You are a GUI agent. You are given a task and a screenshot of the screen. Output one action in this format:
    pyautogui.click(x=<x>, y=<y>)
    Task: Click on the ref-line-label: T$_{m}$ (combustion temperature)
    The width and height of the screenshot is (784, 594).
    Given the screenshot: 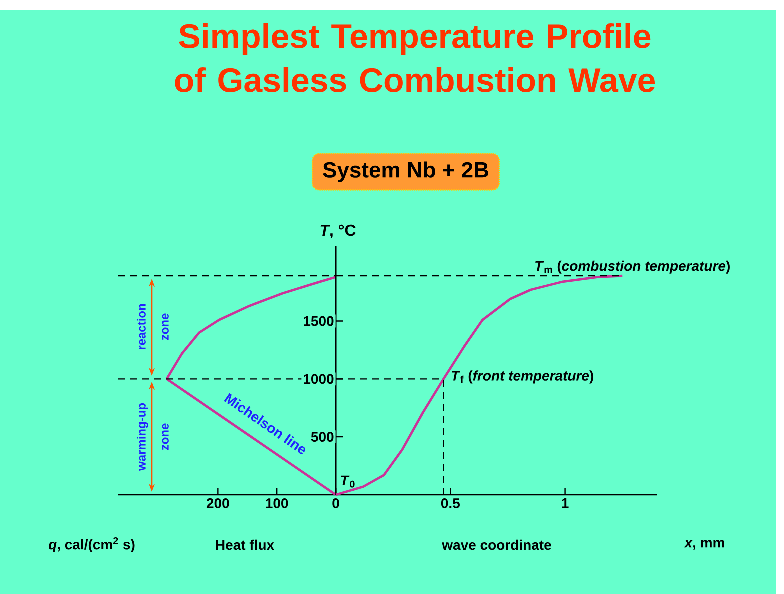 What is the action you would take?
    pyautogui.click(x=633, y=267)
    